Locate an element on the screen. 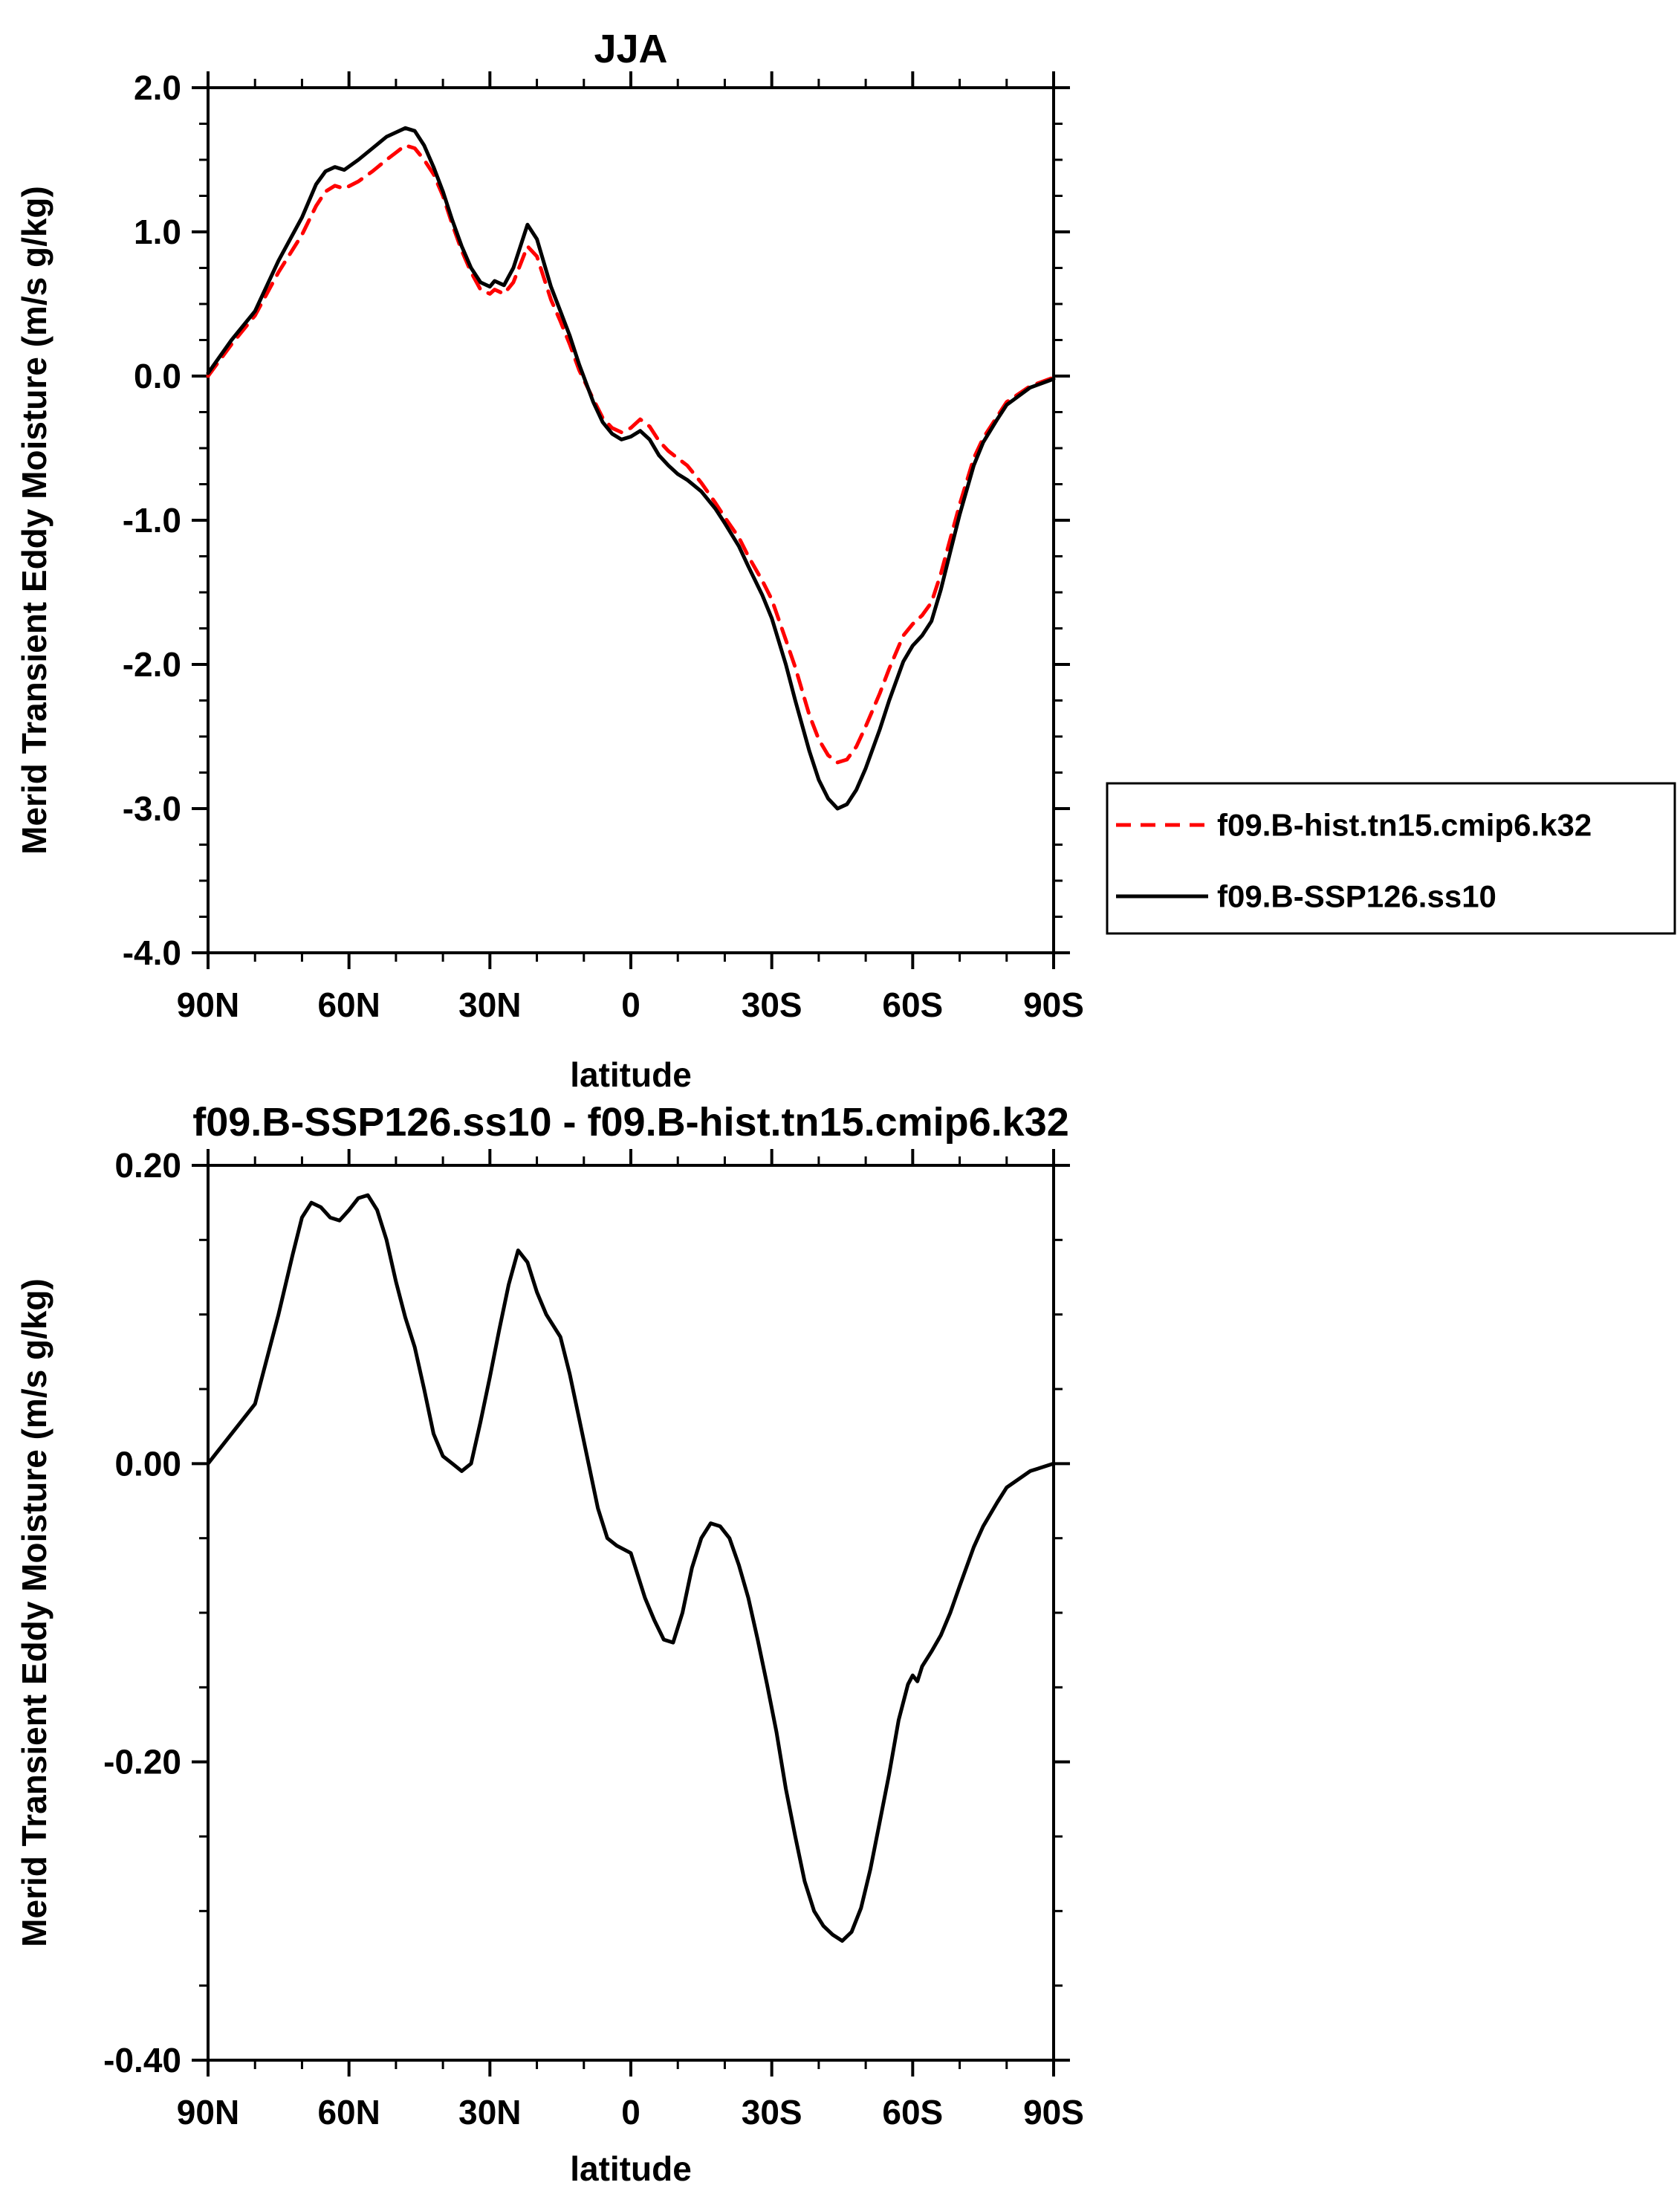 This screenshot has width=1680, height=2188. y-tick-label: 2.0 is located at coordinates (158, 87).